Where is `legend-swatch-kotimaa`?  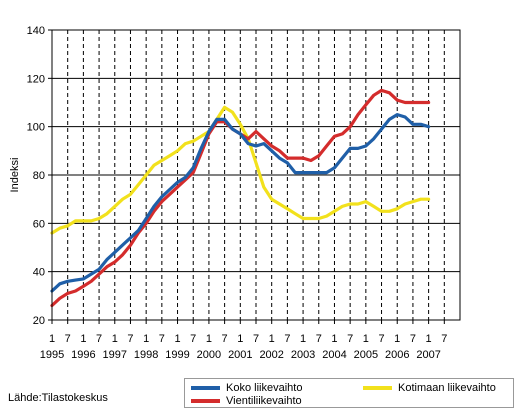
legend-swatch-kotimaa is located at coordinates (377, 387).